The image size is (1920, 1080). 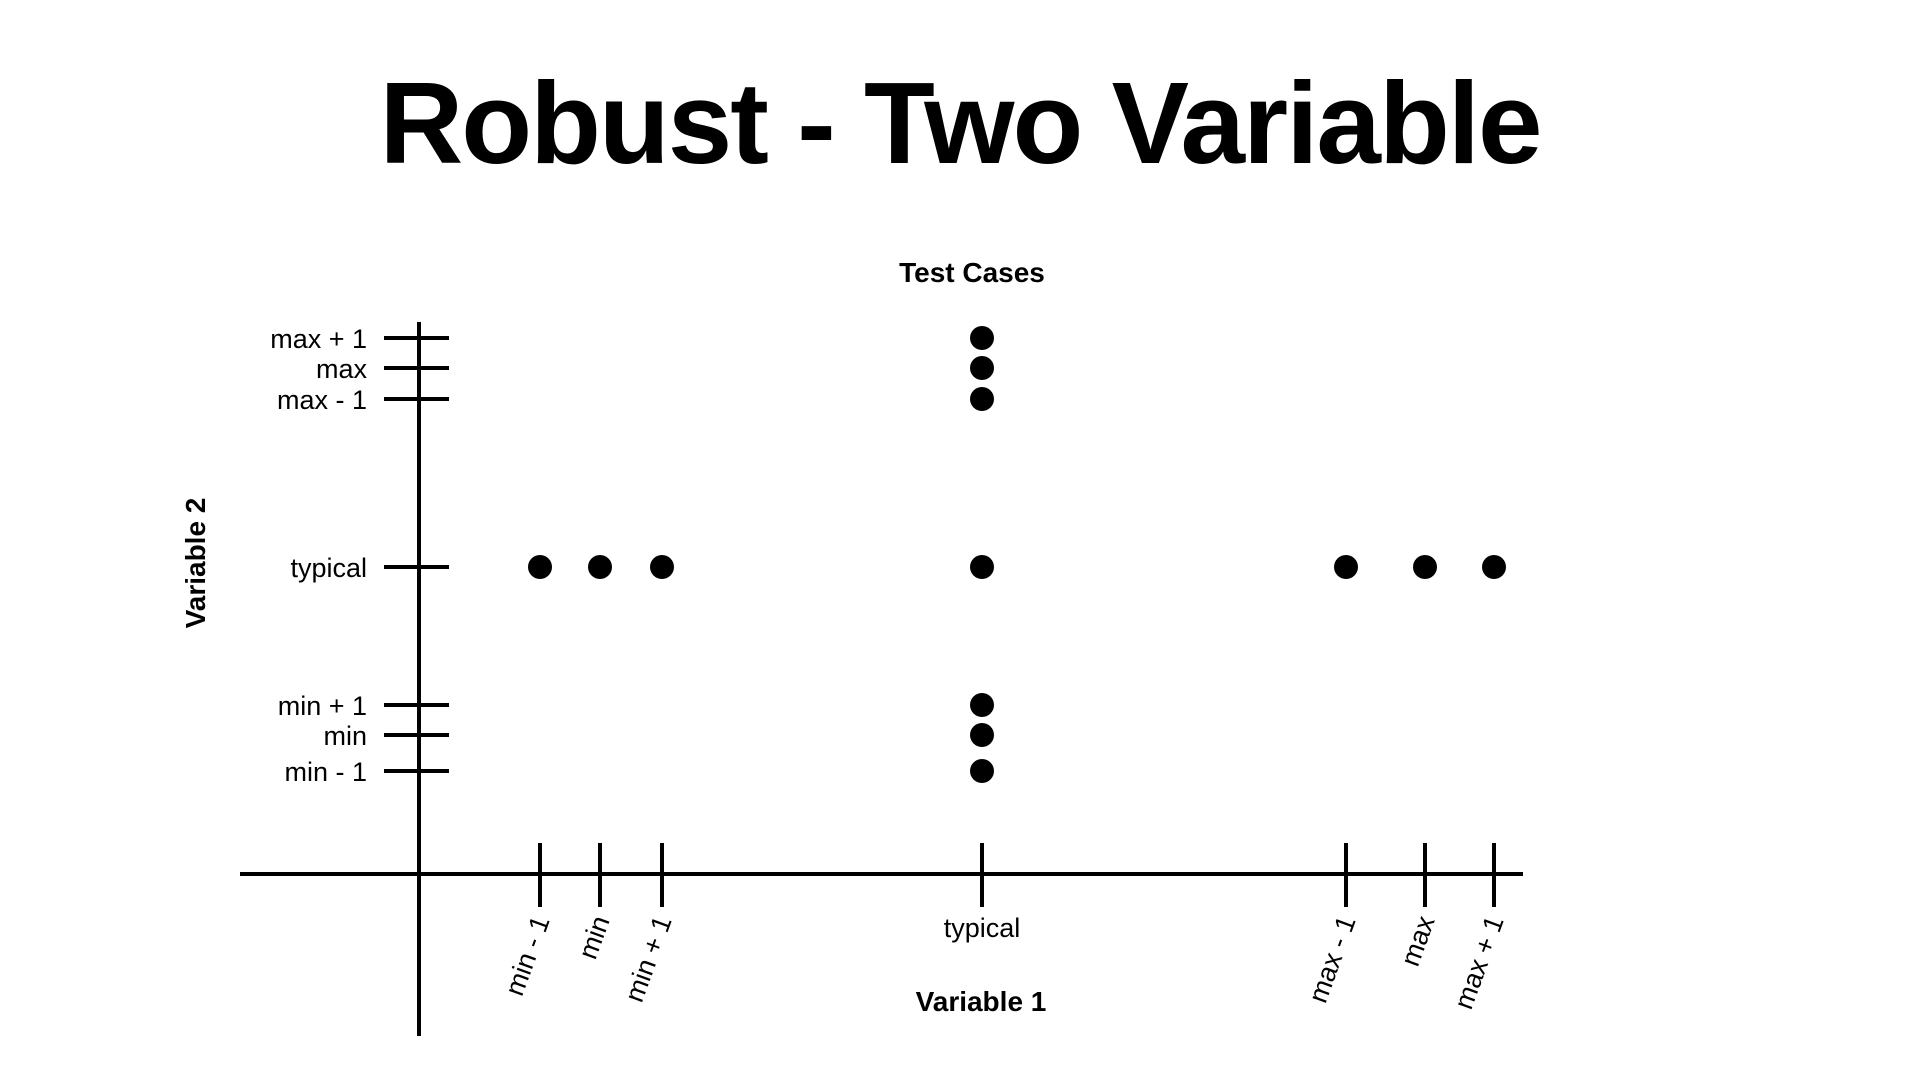 What do you see at coordinates (318, 339) in the screenshot?
I see `y-tick-label: max + 1` at bounding box center [318, 339].